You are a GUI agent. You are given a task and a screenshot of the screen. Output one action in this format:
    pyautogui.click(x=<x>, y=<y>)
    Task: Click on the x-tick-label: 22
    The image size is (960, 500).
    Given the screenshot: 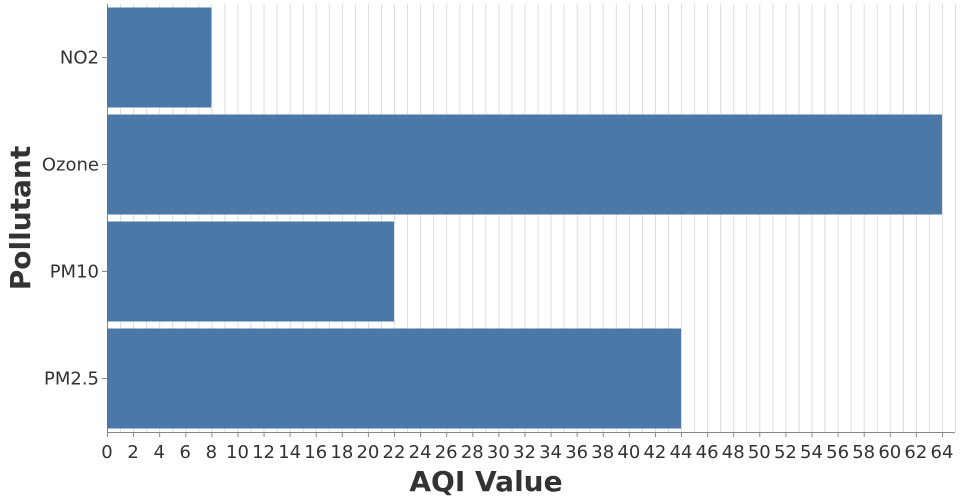 What is the action you would take?
    pyautogui.click(x=394, y=452)
    